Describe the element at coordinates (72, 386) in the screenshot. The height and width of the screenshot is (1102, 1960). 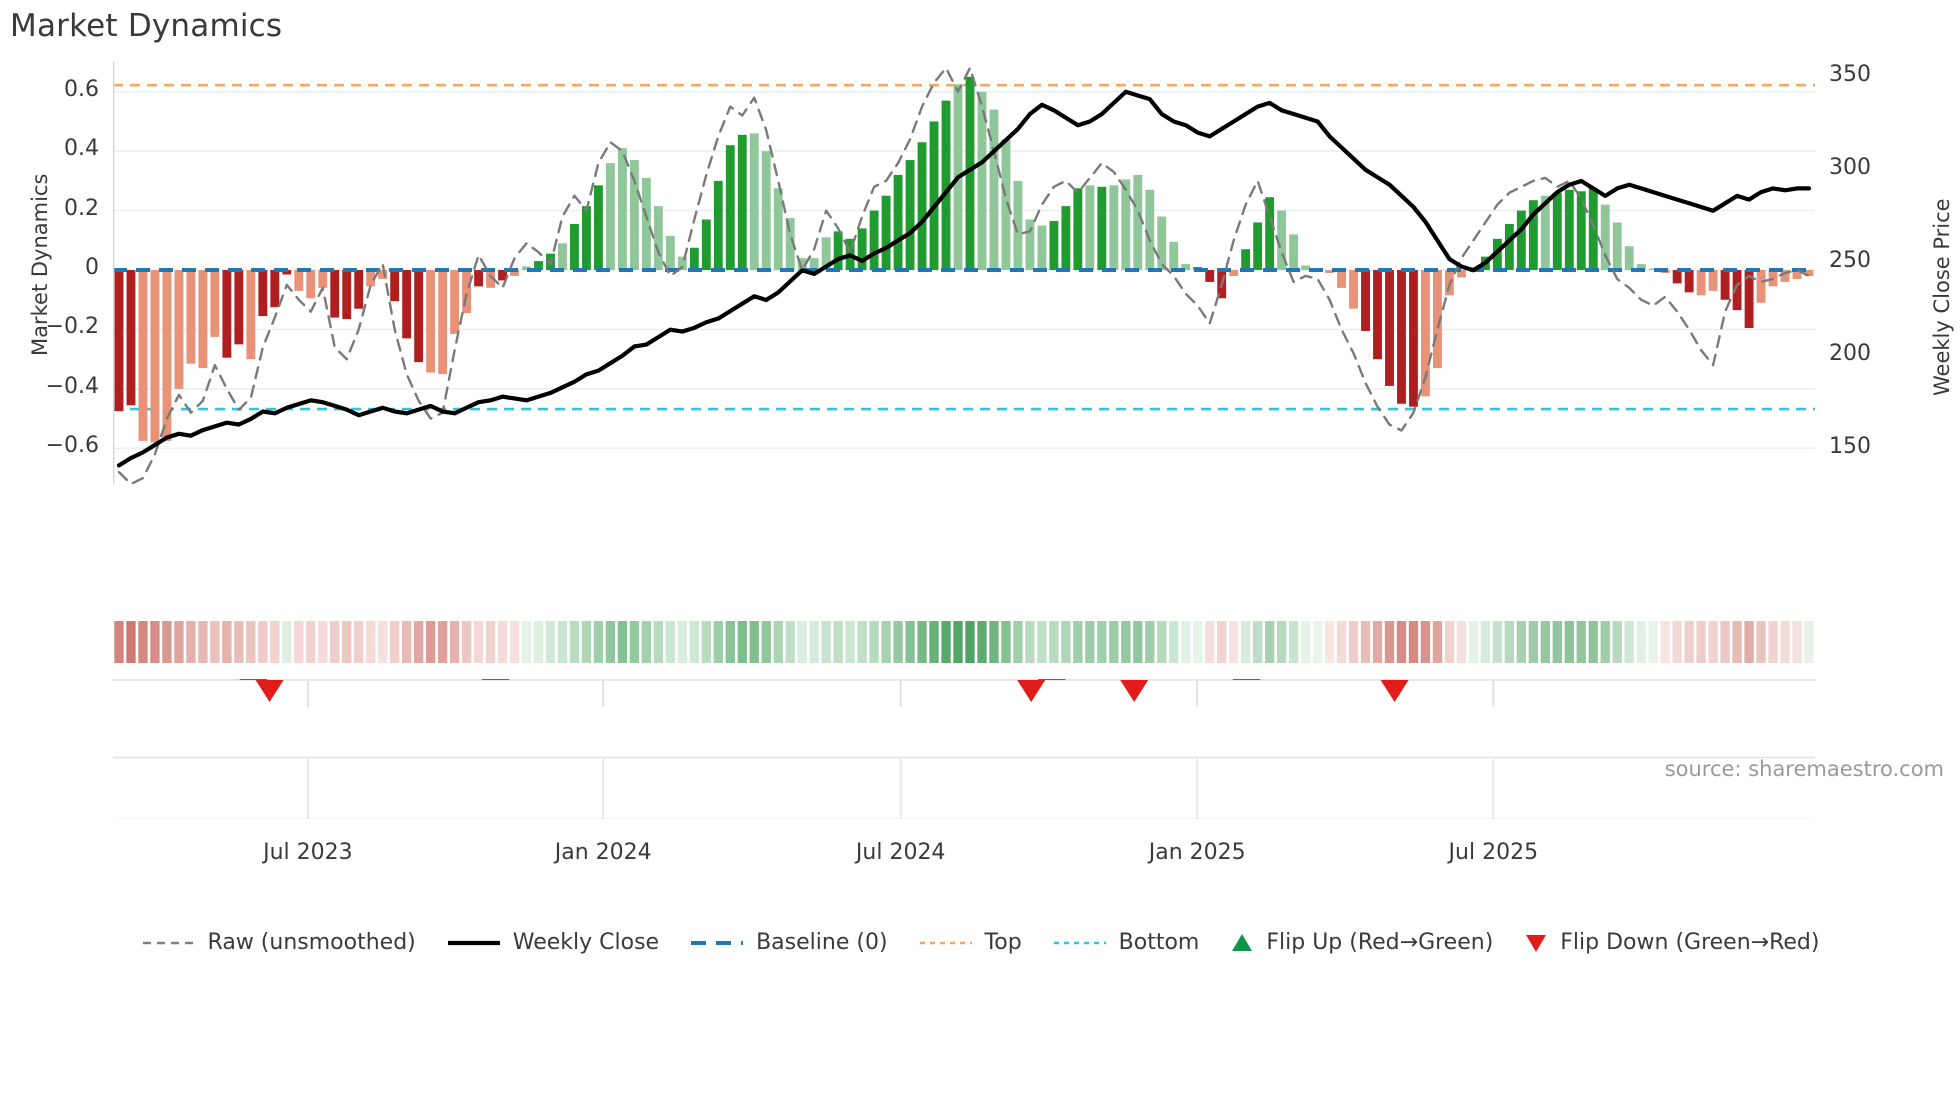
I see `y-tick-left: −0.4` at that location.